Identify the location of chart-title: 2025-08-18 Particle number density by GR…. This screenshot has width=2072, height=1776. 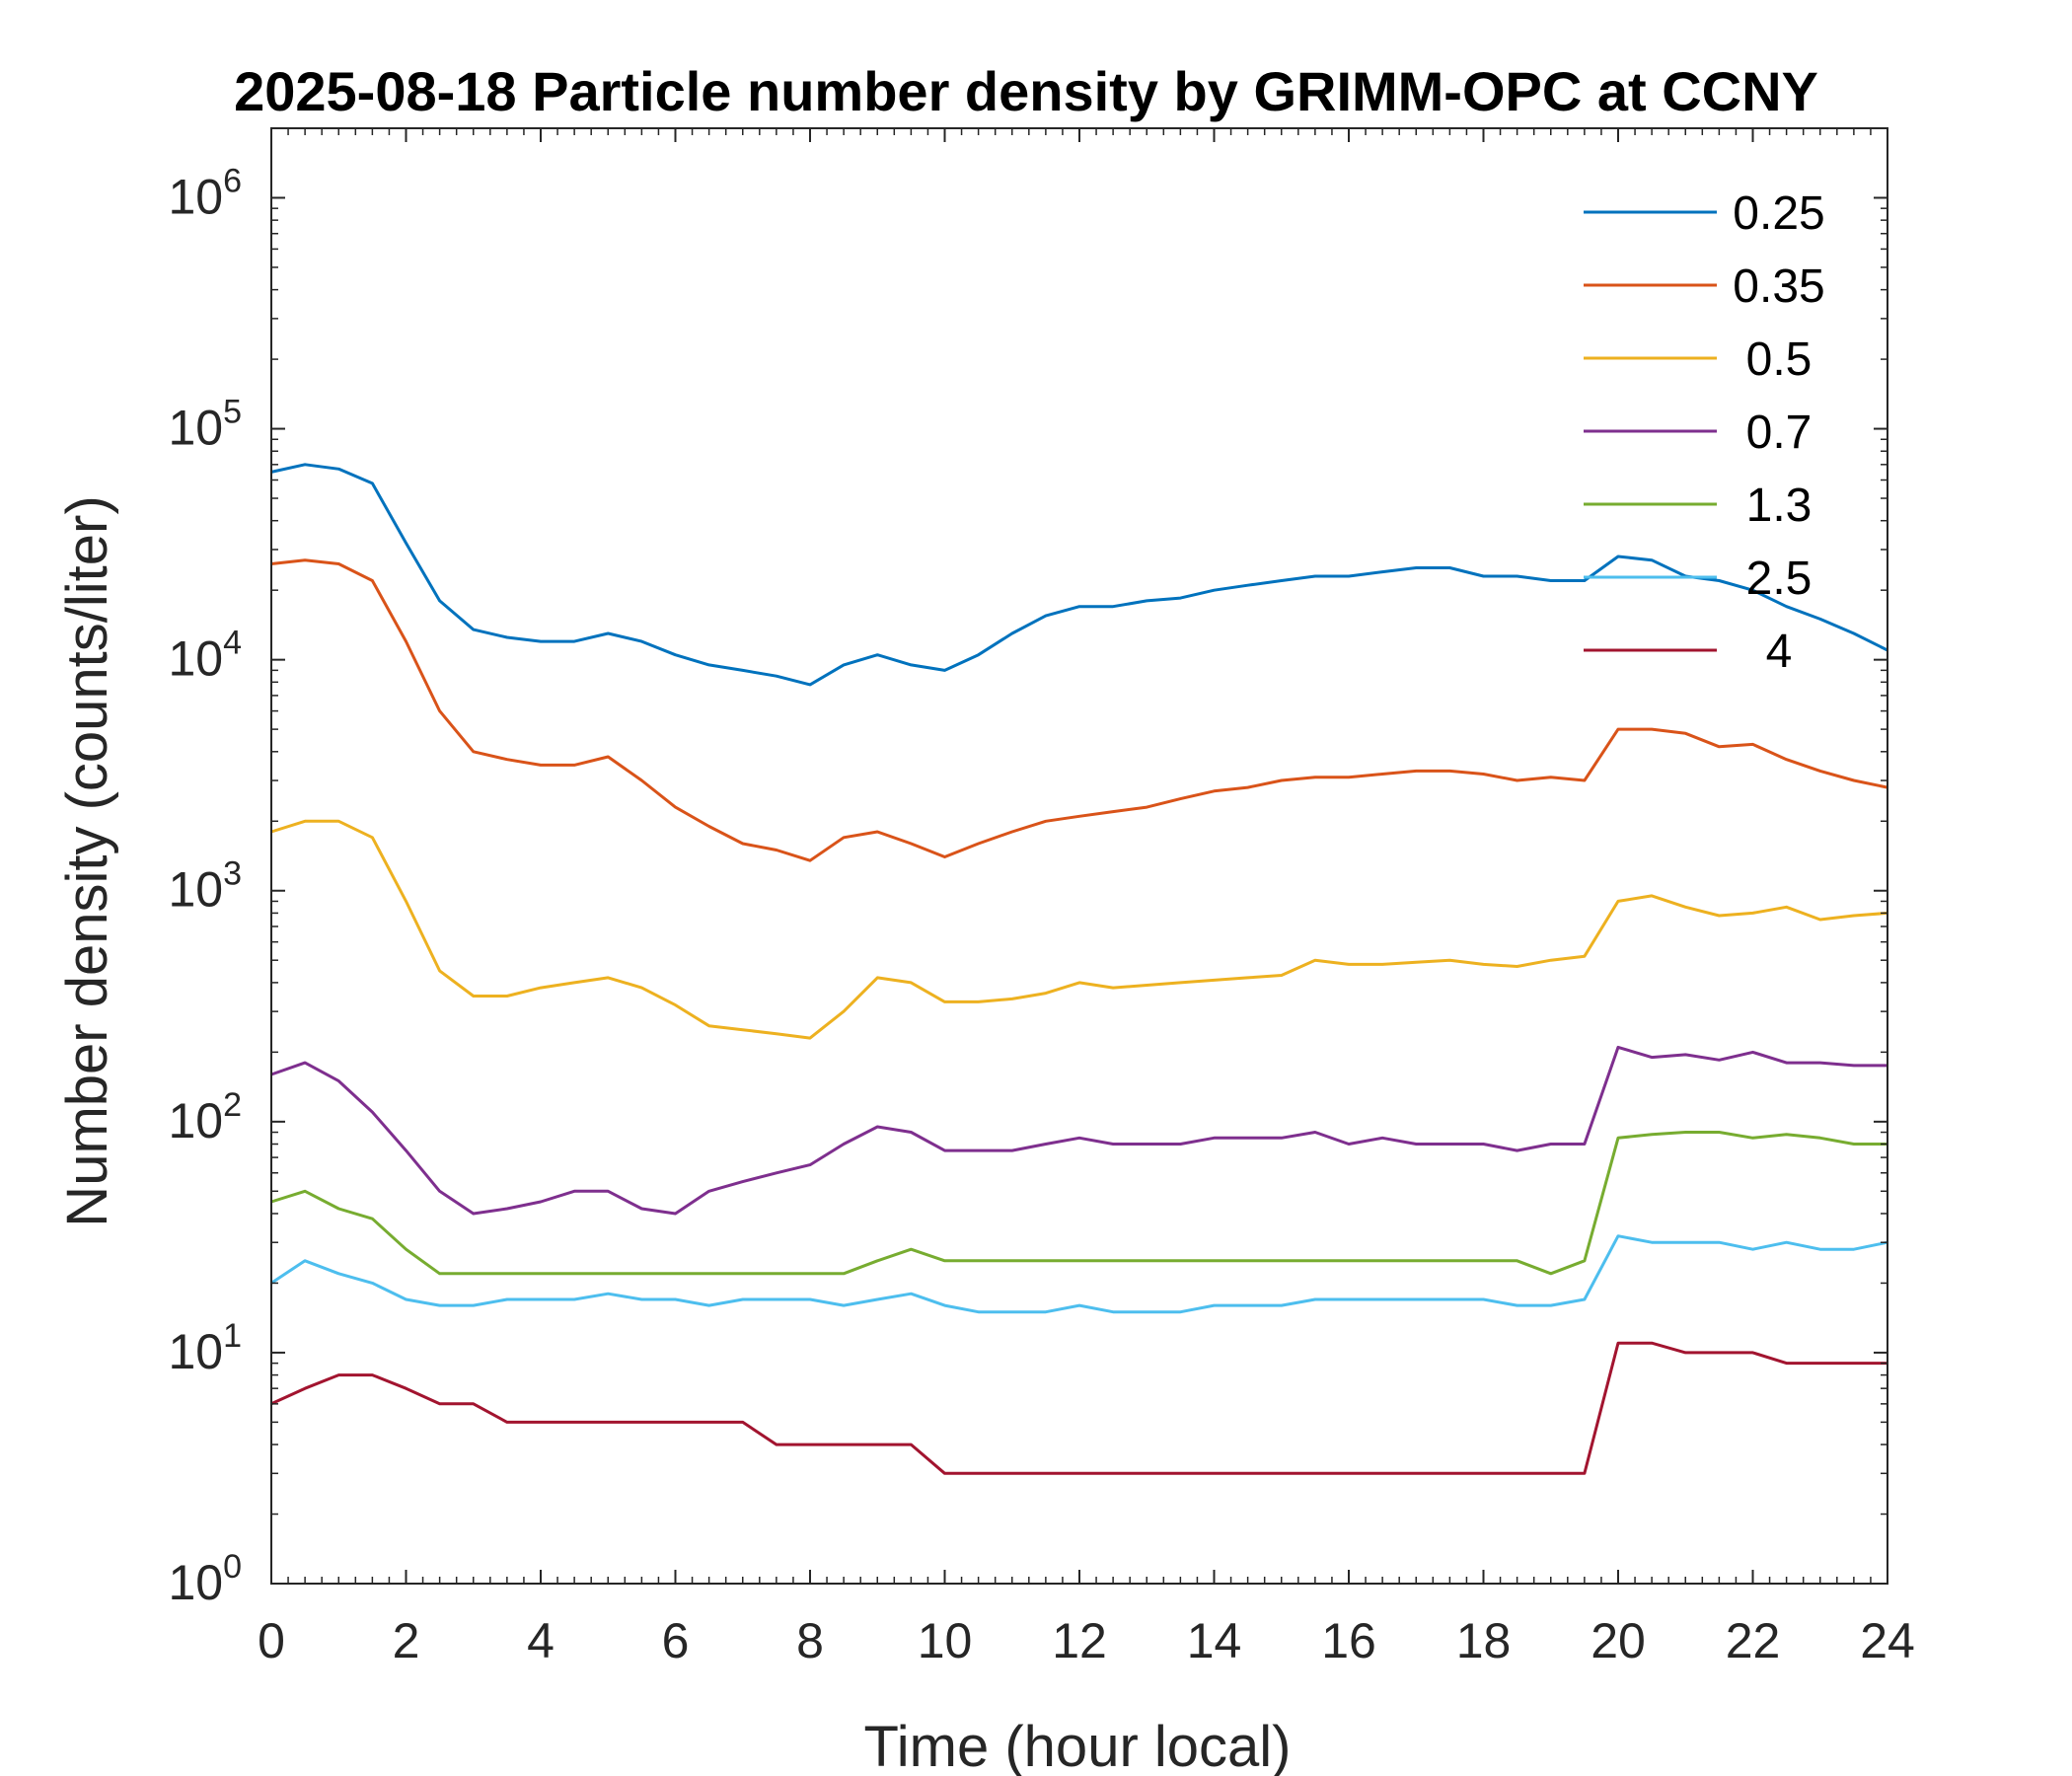
(1026, 91).